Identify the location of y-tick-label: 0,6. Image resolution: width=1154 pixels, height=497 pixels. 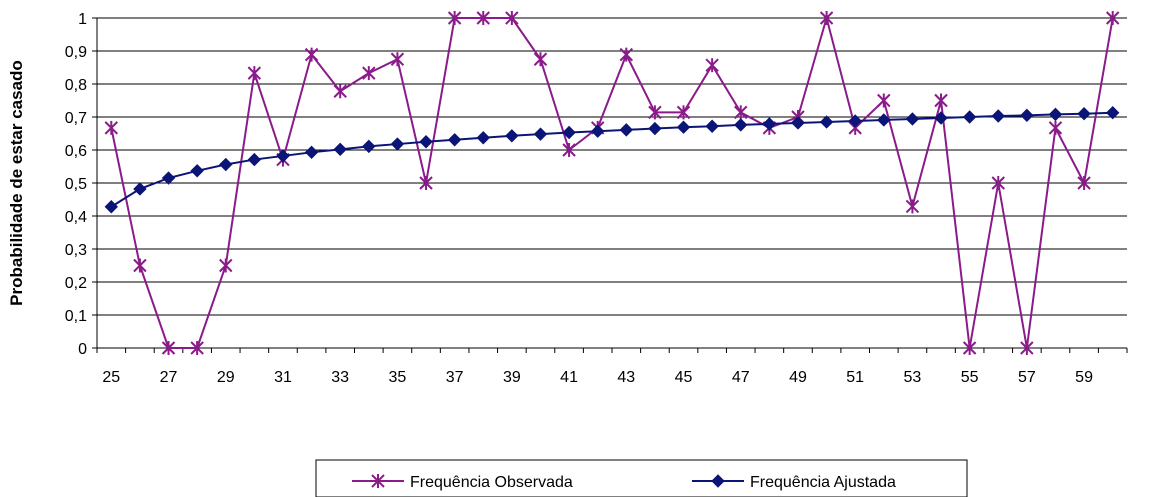
(76, 151).